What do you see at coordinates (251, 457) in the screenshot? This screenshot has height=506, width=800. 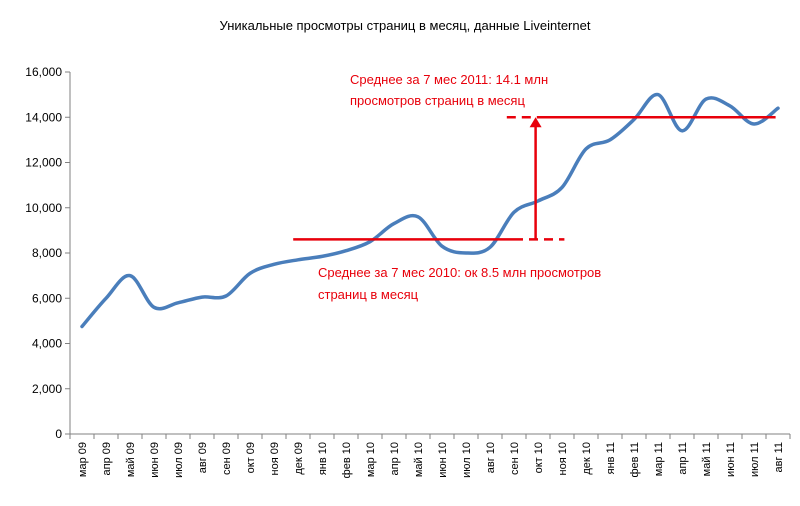 I see `x-tick-label: окт 09` at bounding box center [251, 457].